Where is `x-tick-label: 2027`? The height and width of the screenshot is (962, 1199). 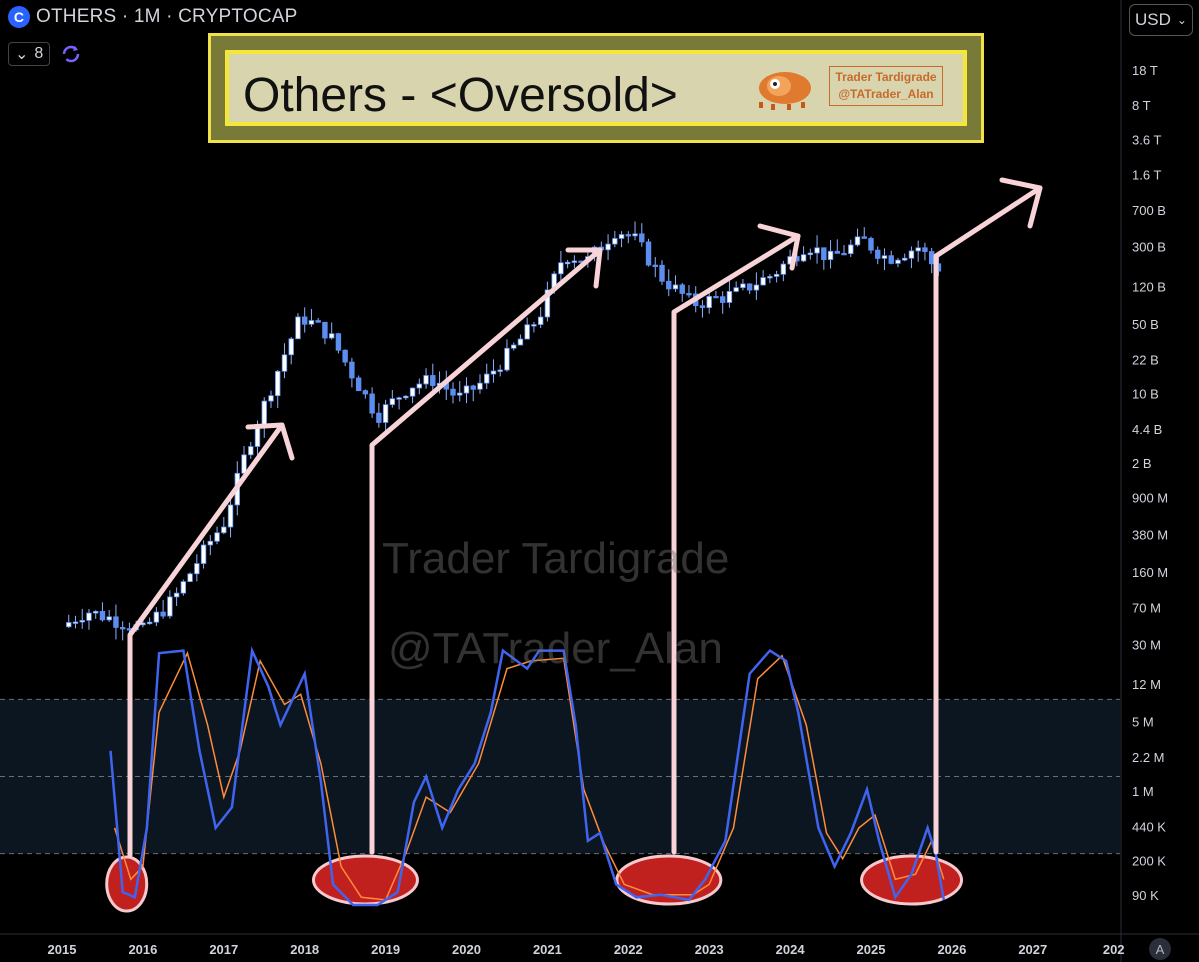 x-tick-label: 2027 is located at coordinates (1032, 949).